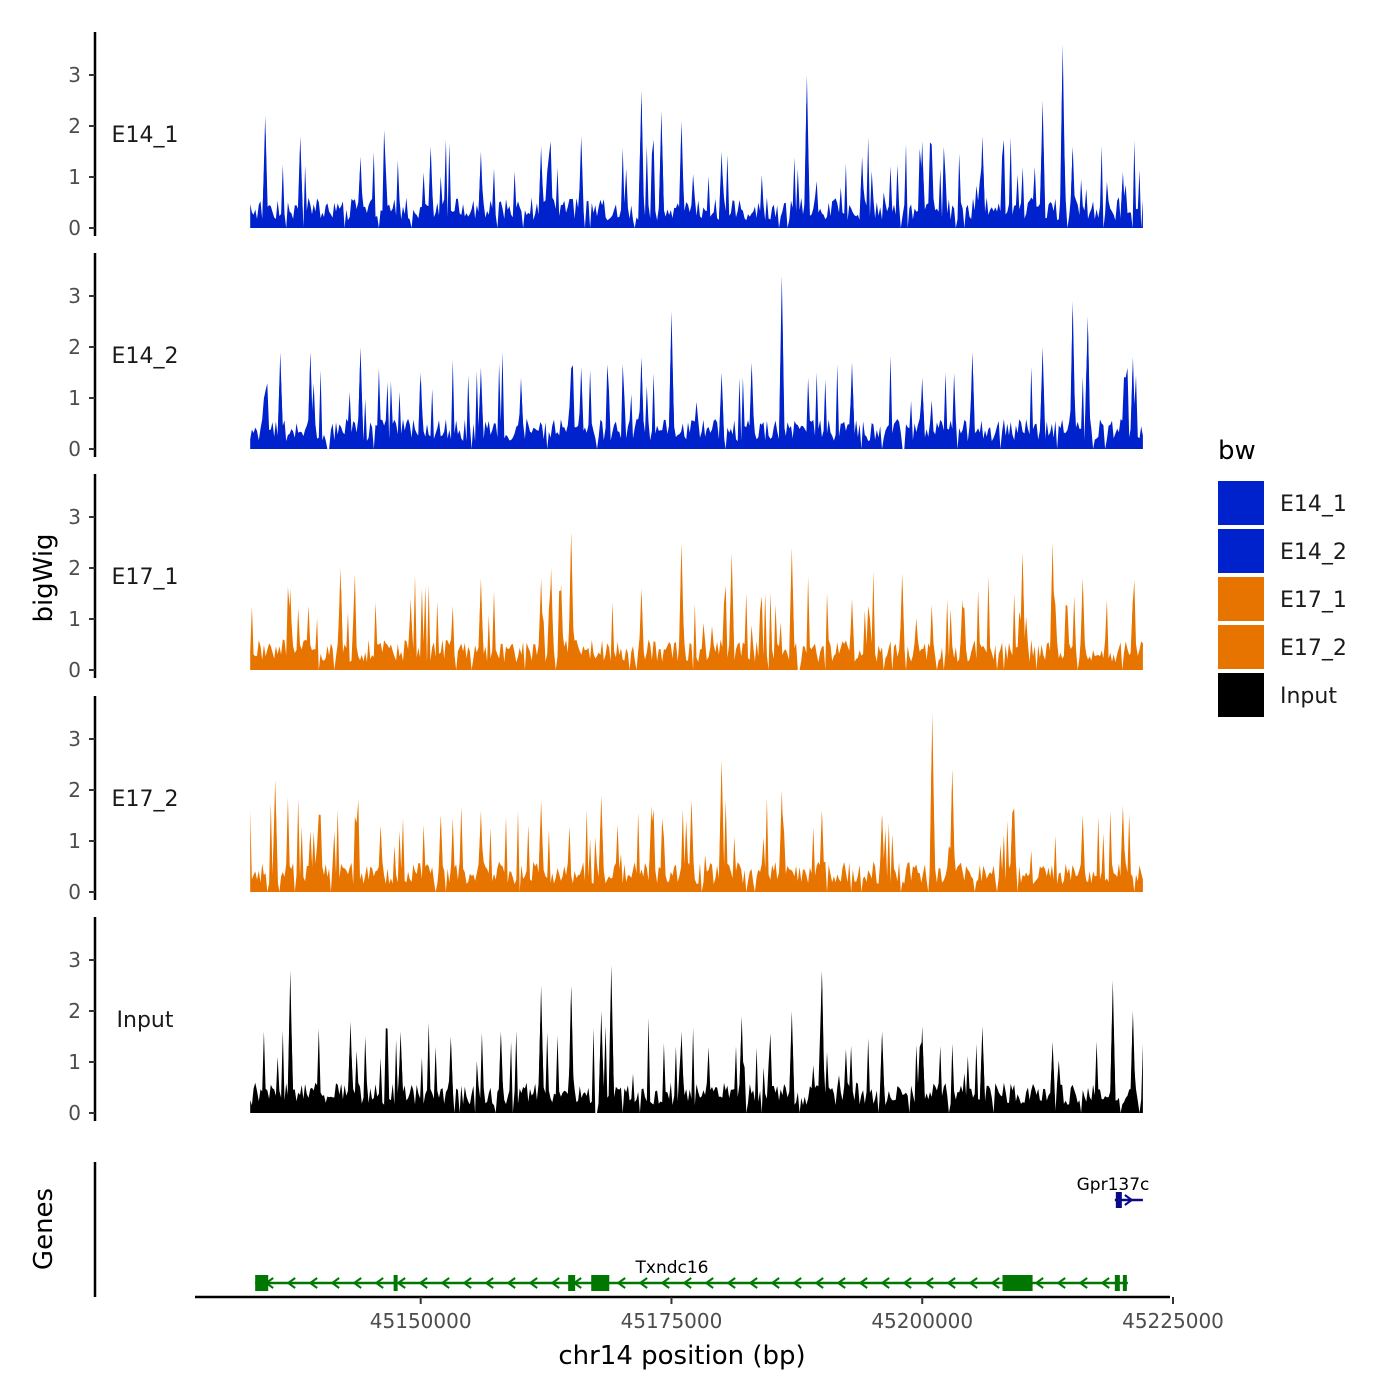 The width and height of the screenshot is (1400, 1400). What do you see at coordinates (672, 1321) in the screenshot?
I see `x-tick-label: 45175000` at bounding box center [672, 1321].